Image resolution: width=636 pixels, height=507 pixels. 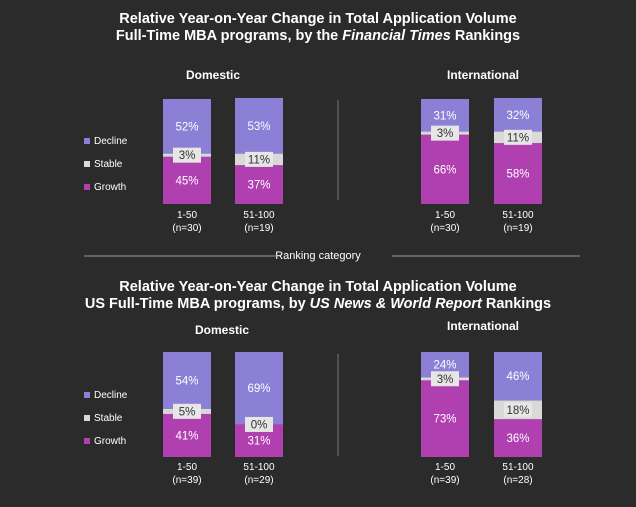 I want to click on panel-label-international-1: International, so click(x=482, y=75).